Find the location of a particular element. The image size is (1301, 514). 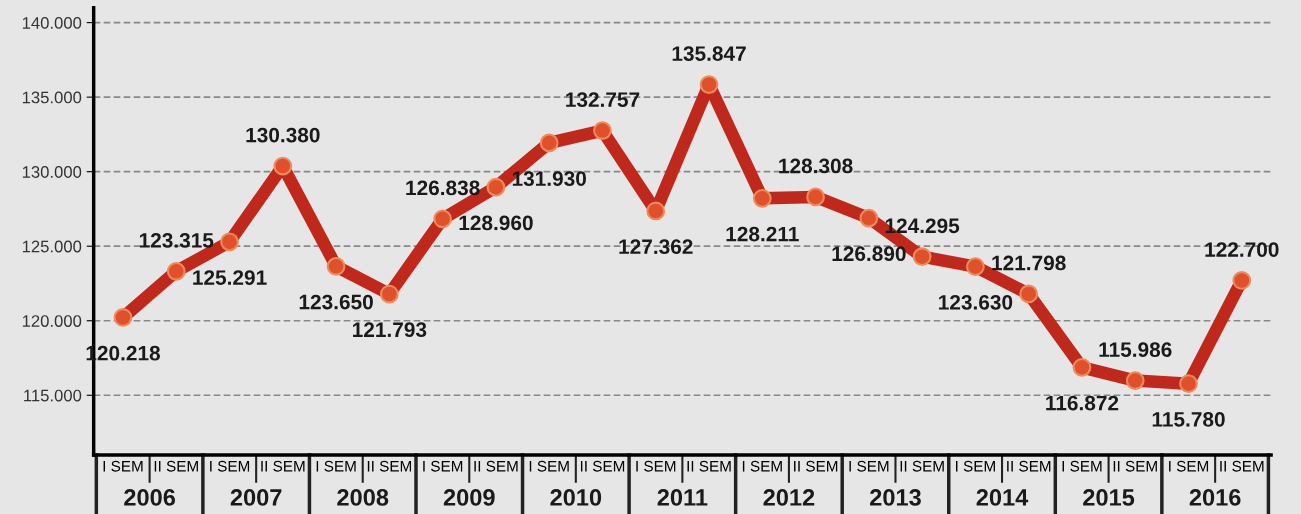

text: 2012 is located at coordinates (789, 497).